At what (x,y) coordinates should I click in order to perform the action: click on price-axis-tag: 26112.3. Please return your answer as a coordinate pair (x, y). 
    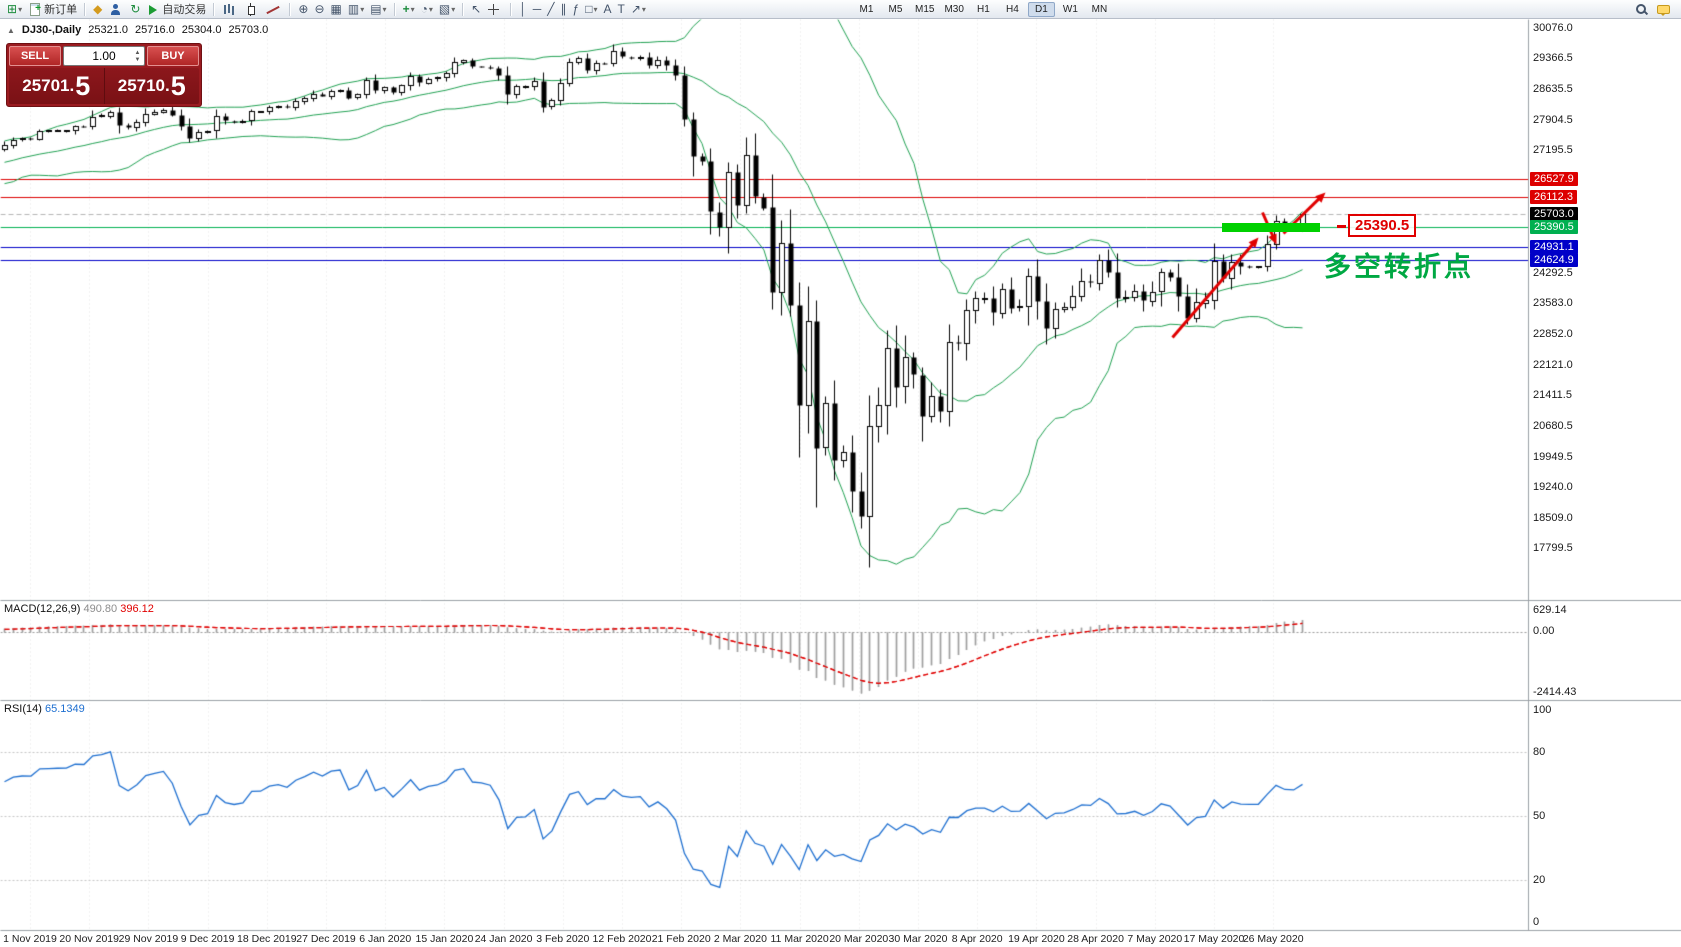
    Looking at the image, I should click on (1553, 196).